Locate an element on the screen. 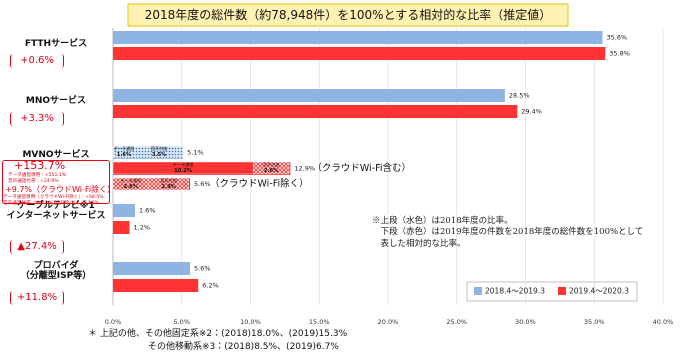 The height and width of the screenshot is (355, 700). x-tick-label: 15.0% is located at coordinates (319, 322).